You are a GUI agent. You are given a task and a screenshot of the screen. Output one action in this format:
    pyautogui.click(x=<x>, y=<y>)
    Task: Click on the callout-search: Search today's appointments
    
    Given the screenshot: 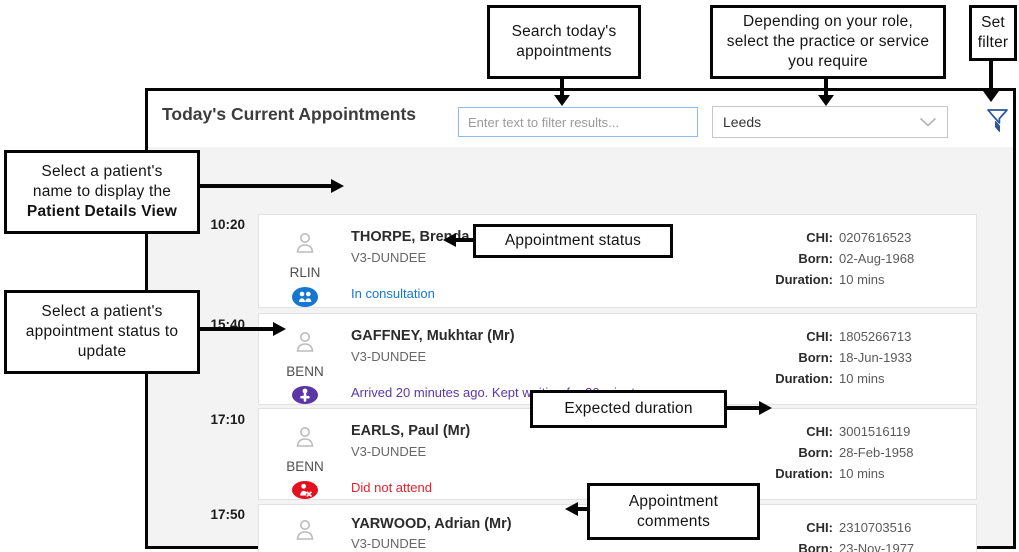 What is the action you would take?
    pyautogui.click(x=564, y=42)
    